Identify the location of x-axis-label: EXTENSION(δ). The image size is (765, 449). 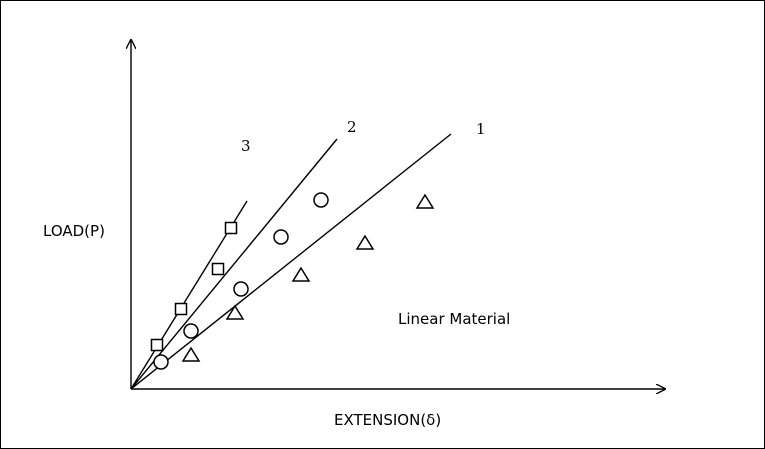
(387, 420).